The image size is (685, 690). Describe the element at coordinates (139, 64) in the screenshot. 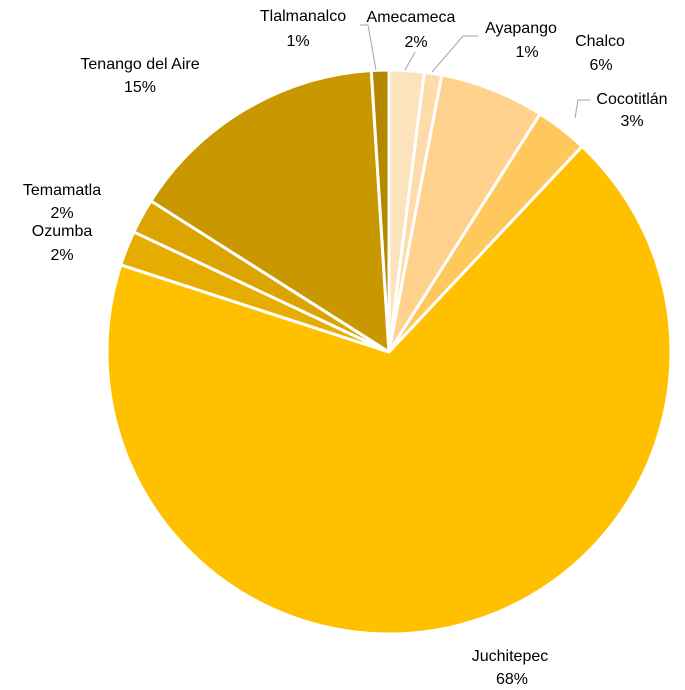

I see `slice-label: Tenango del Aire` at that location.